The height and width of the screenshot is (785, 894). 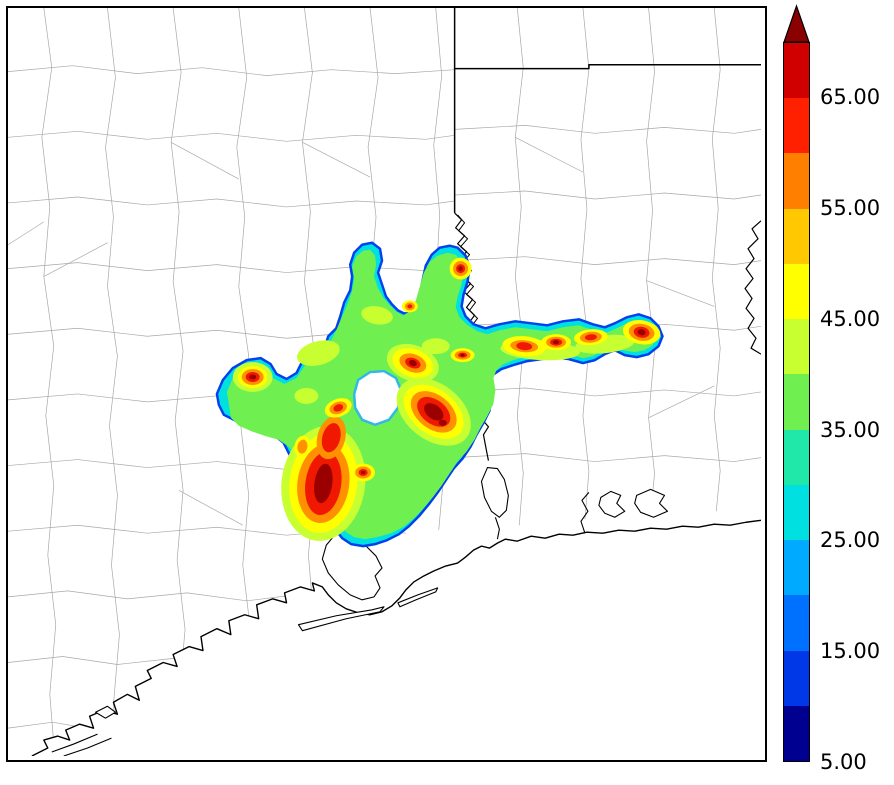 I want to click on colorbar-tick-label: 45.00, so click(x=850, y=319).